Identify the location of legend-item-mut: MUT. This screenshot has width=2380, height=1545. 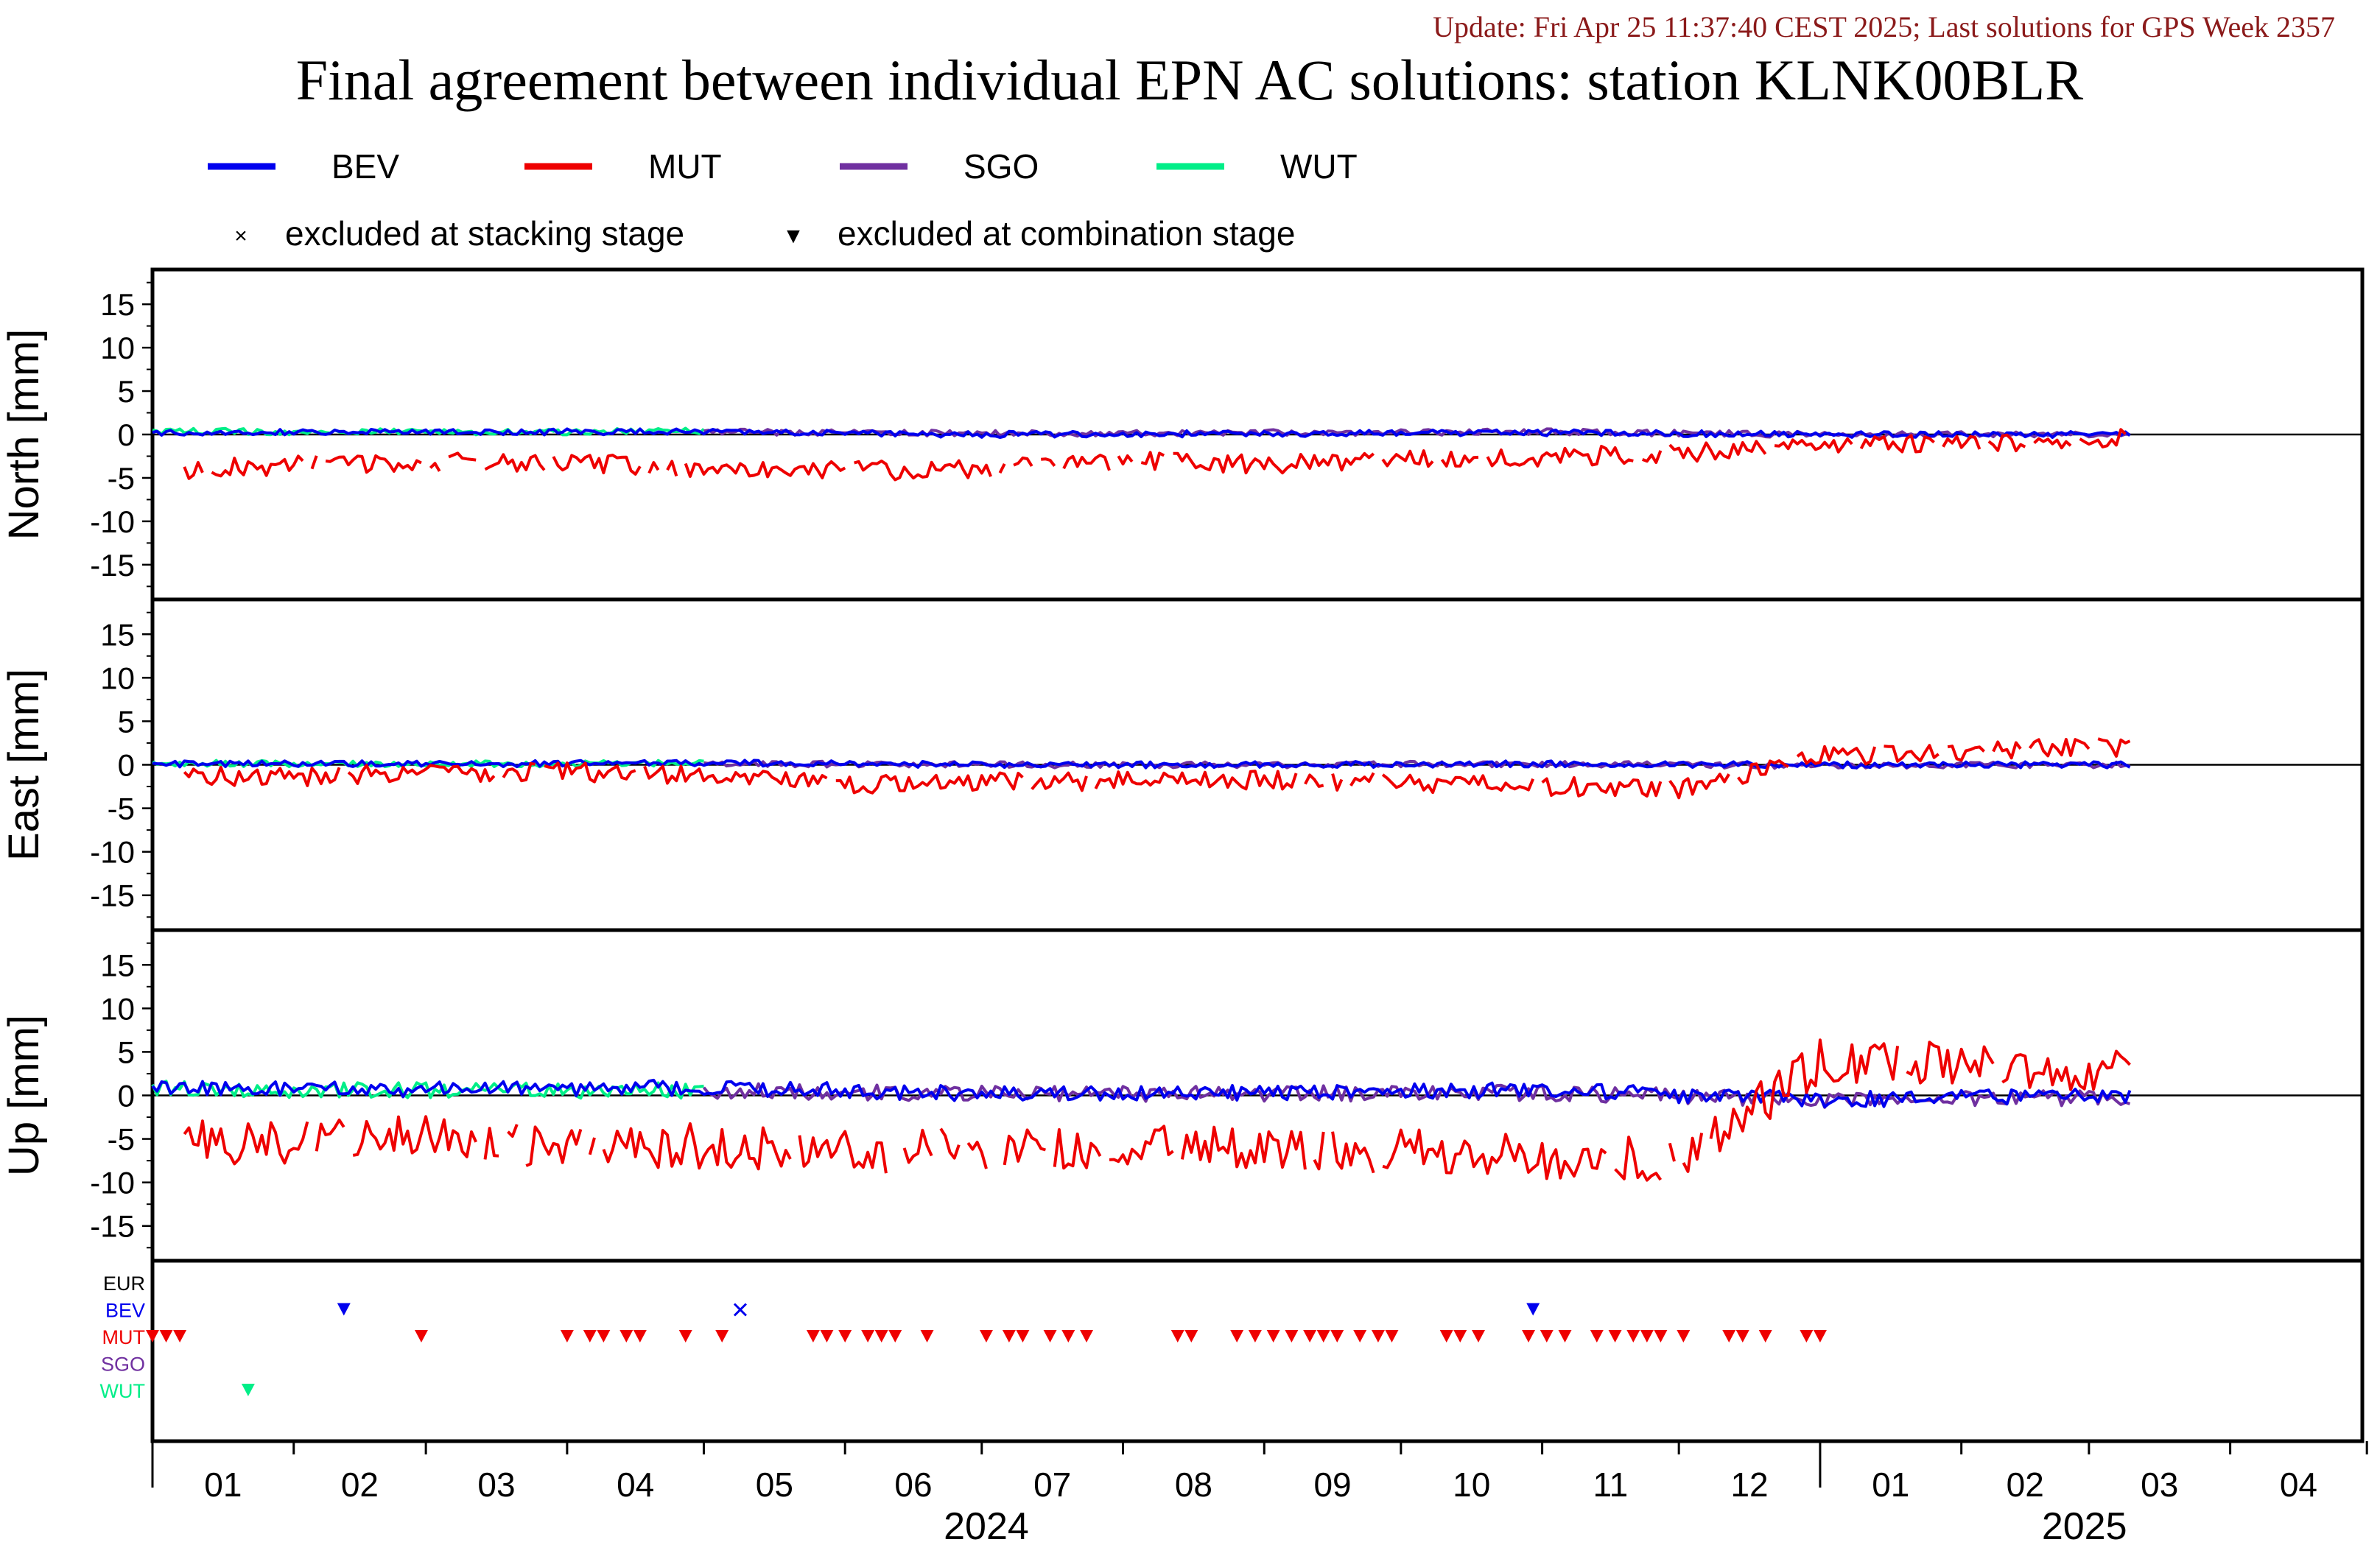
(623, 166).